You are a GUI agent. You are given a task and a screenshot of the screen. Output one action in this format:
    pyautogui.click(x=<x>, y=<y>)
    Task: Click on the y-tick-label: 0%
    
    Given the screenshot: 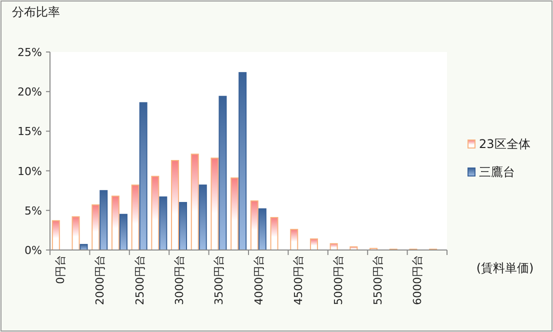 What is the action you would take?
    pyautogui.click(x=33, y=250)
    